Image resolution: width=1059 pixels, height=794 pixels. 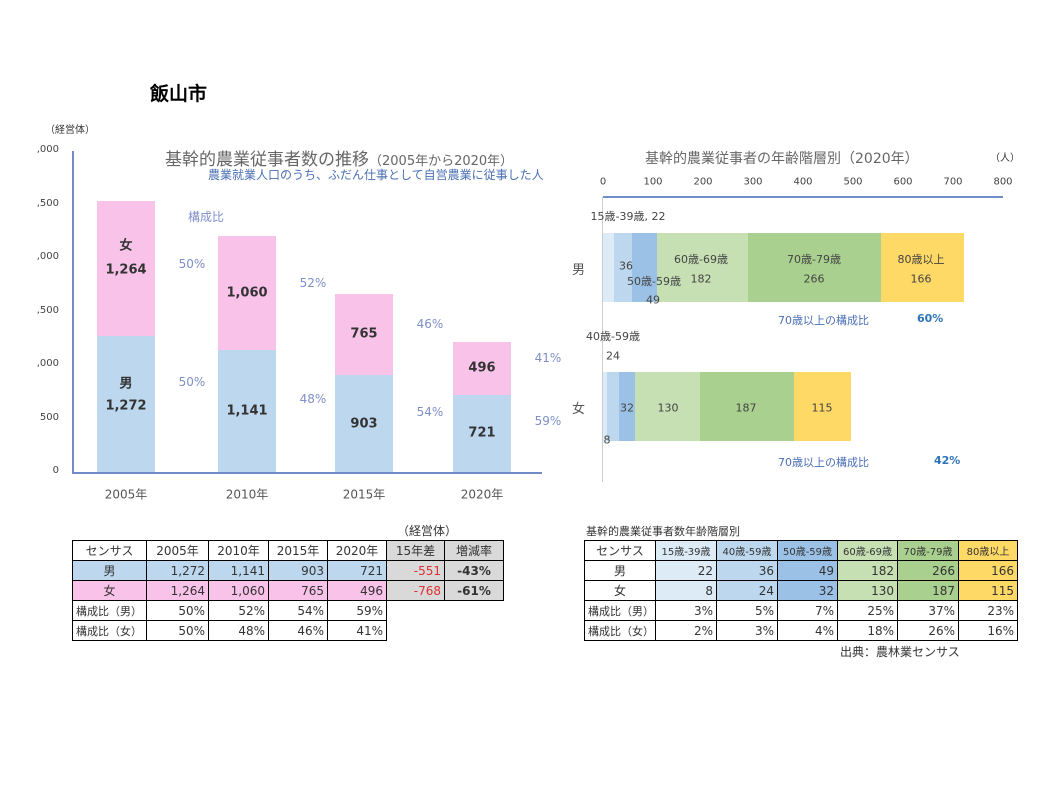 I want to click on x-tick-label: 300, so click(x=753, y=182).